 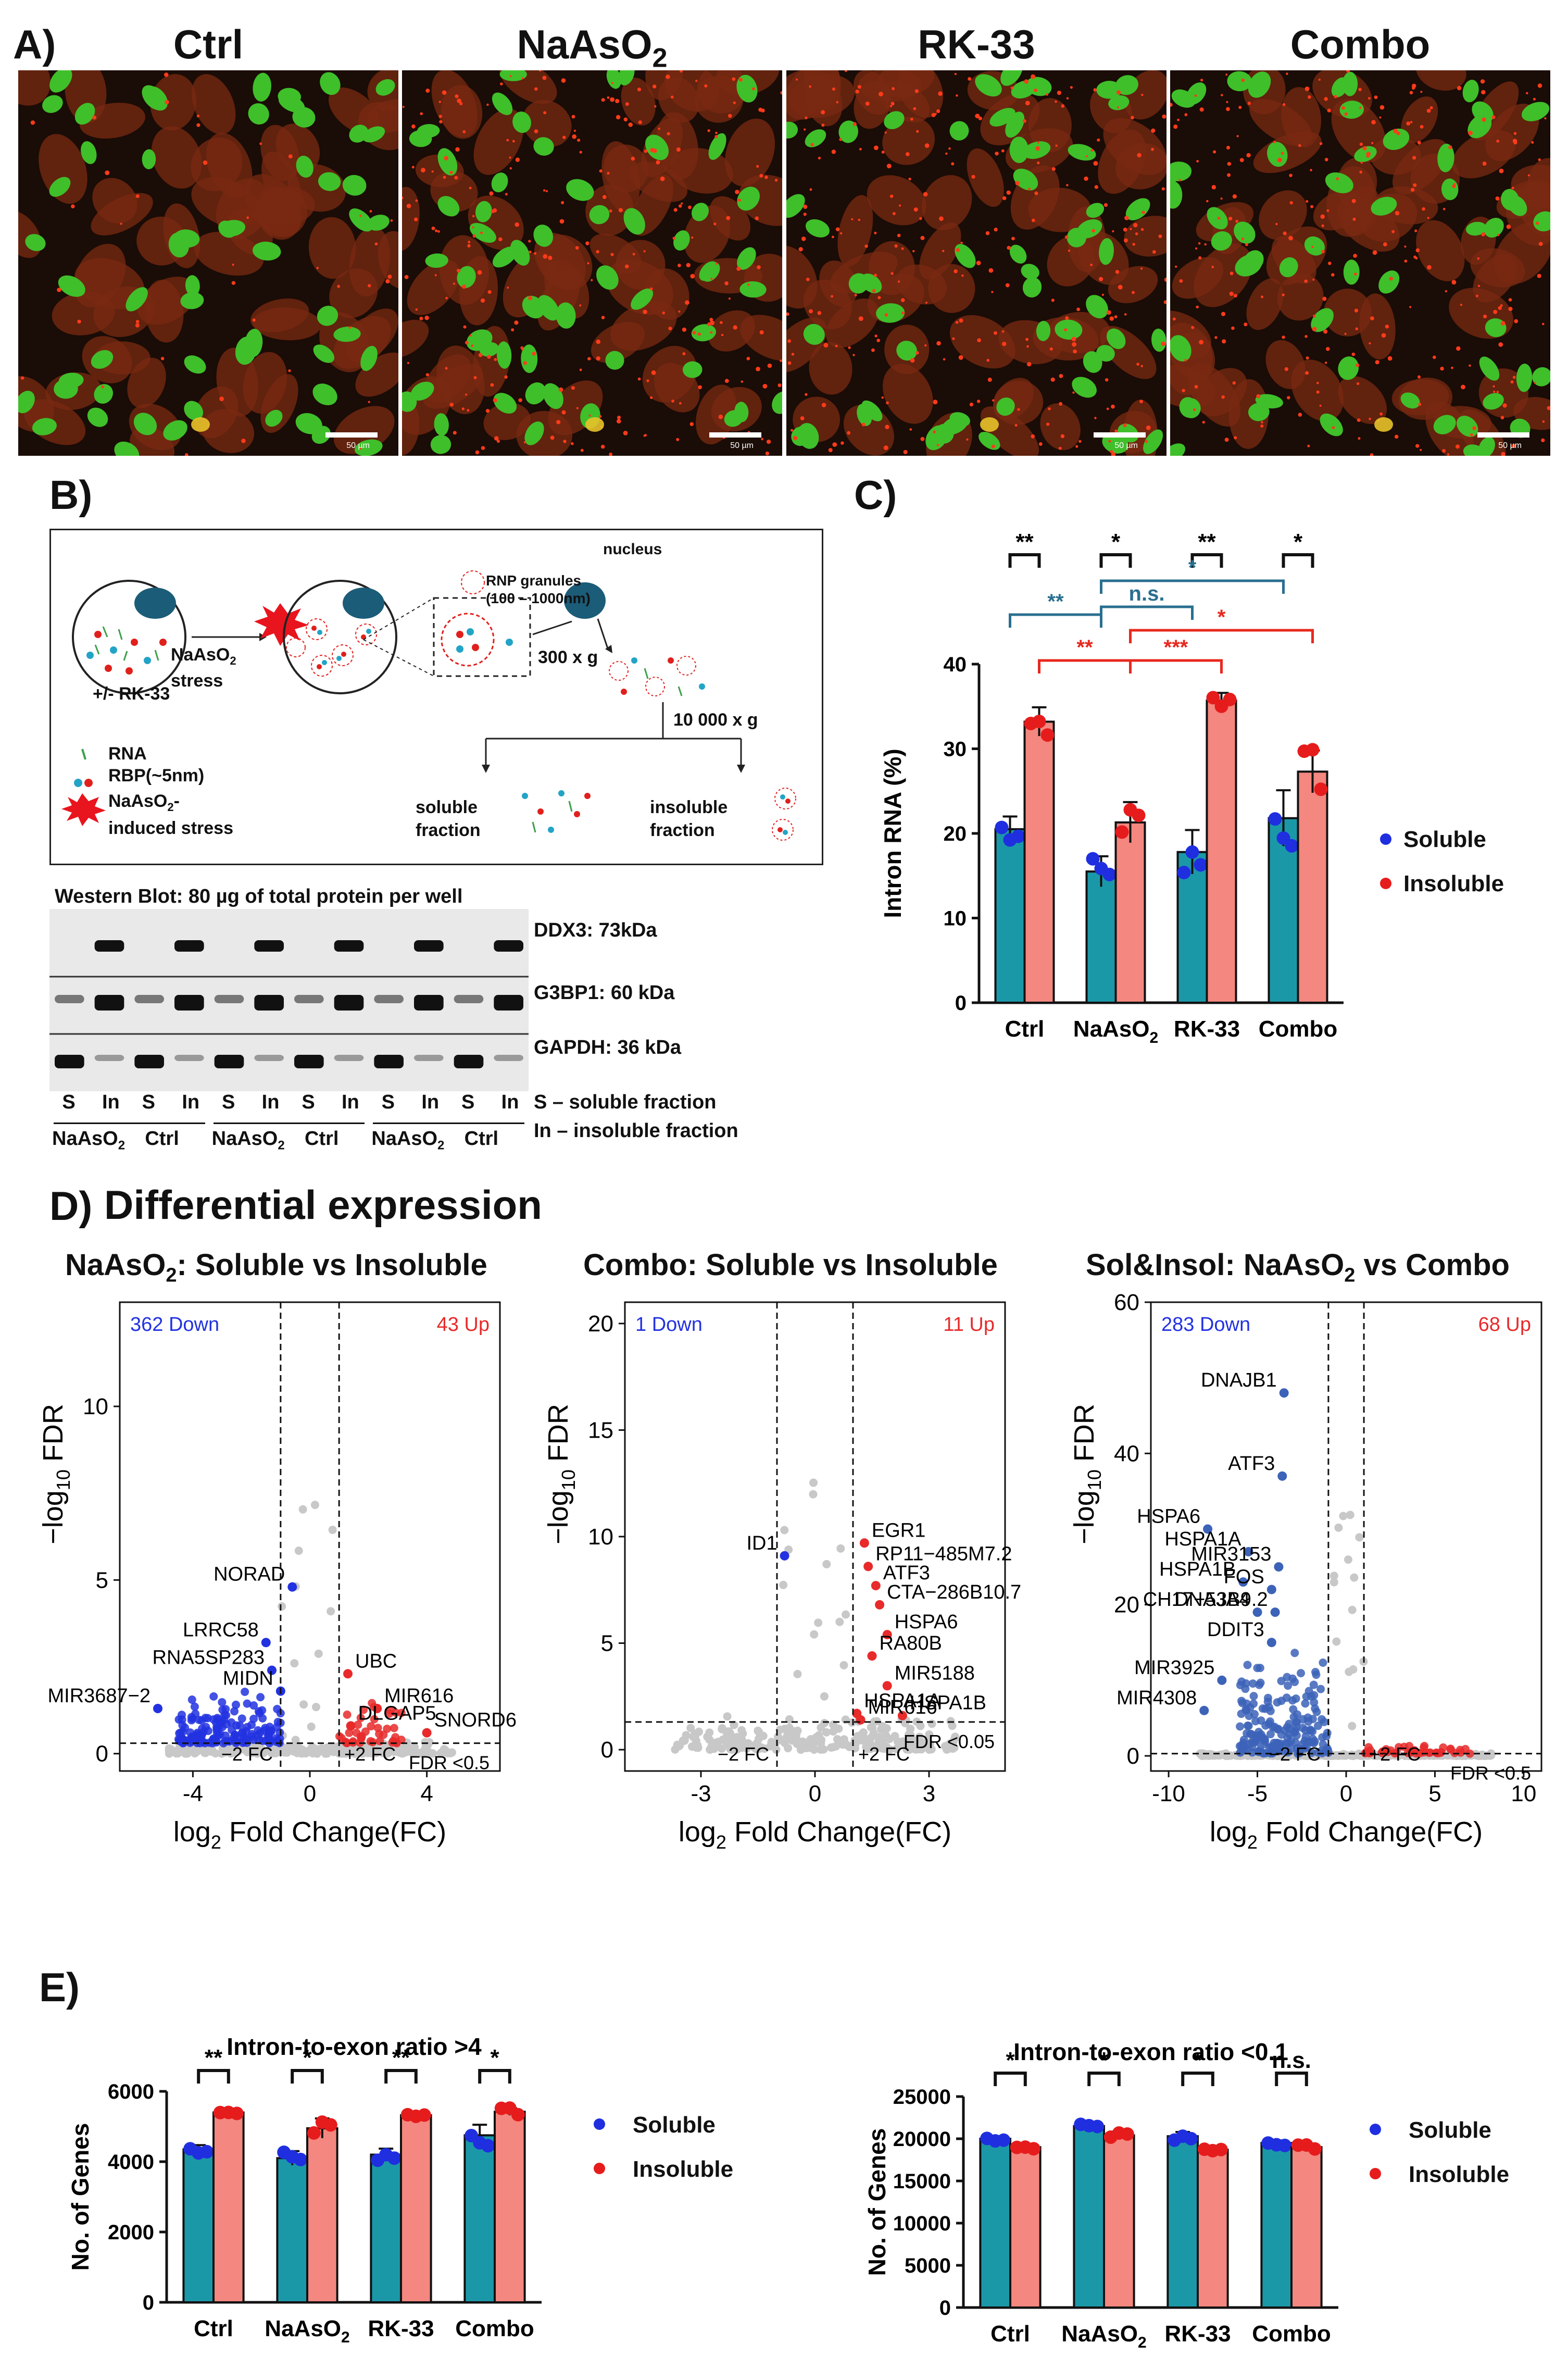 I want to click on x-tick-label: -5, so click(x=1257, y=1793).